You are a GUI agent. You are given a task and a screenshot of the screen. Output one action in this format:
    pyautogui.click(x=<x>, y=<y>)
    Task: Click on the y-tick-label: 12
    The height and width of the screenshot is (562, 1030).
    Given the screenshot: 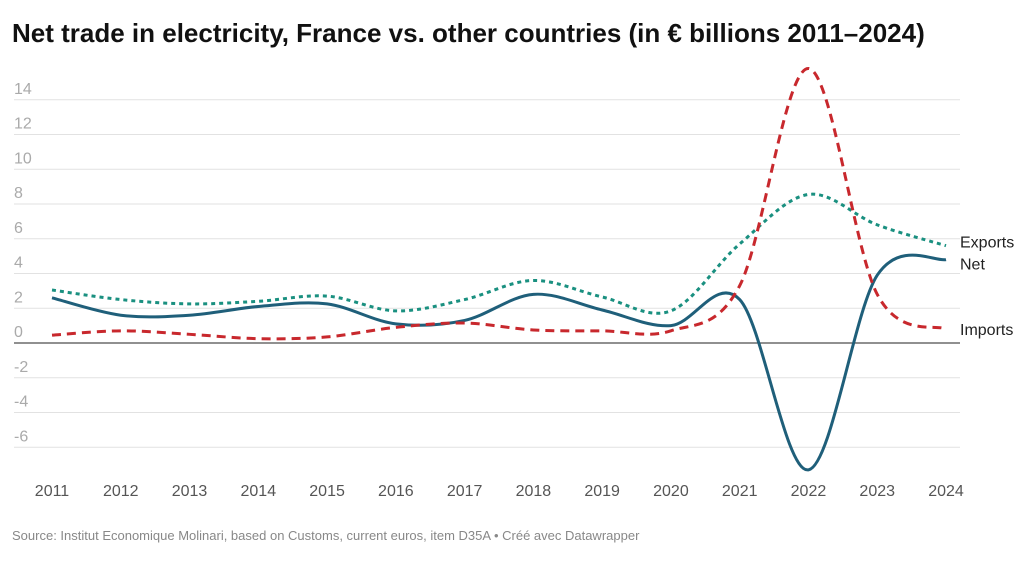 What is the action you would take?
    pyautogui.click(x=23, y=124)
    